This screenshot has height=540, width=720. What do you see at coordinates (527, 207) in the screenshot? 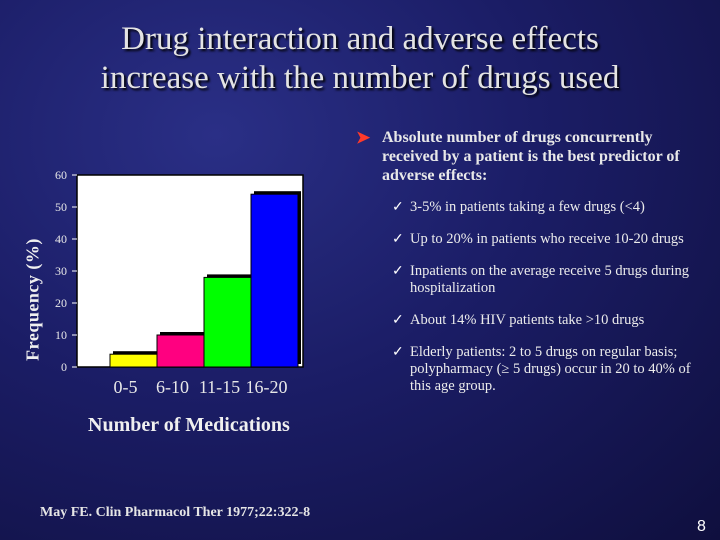
I see `sub-bullet-text: 3-5% in patients taking a few drugs (<4)` at bounding box center [527, 207].